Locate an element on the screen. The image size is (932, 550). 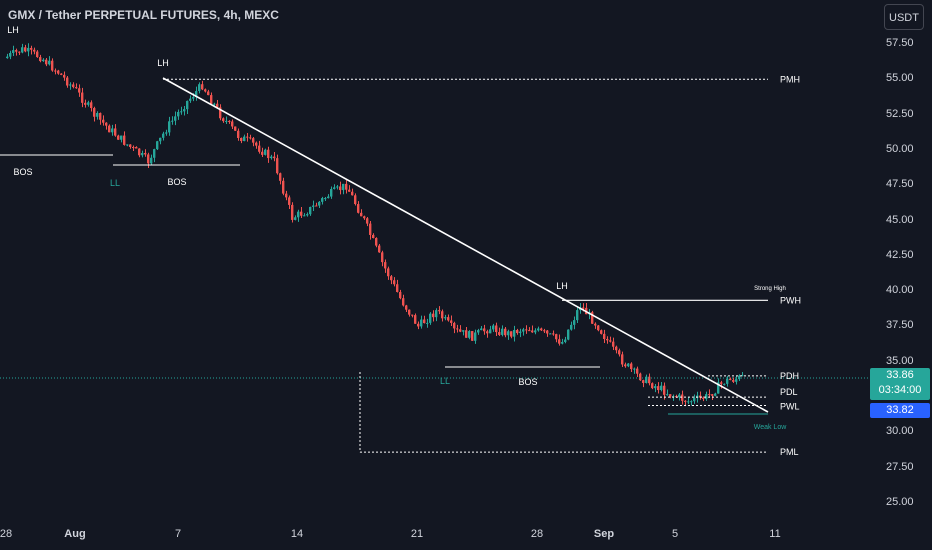
last-price-countdown: 03:34:00 is located at coordinates (900, 390).